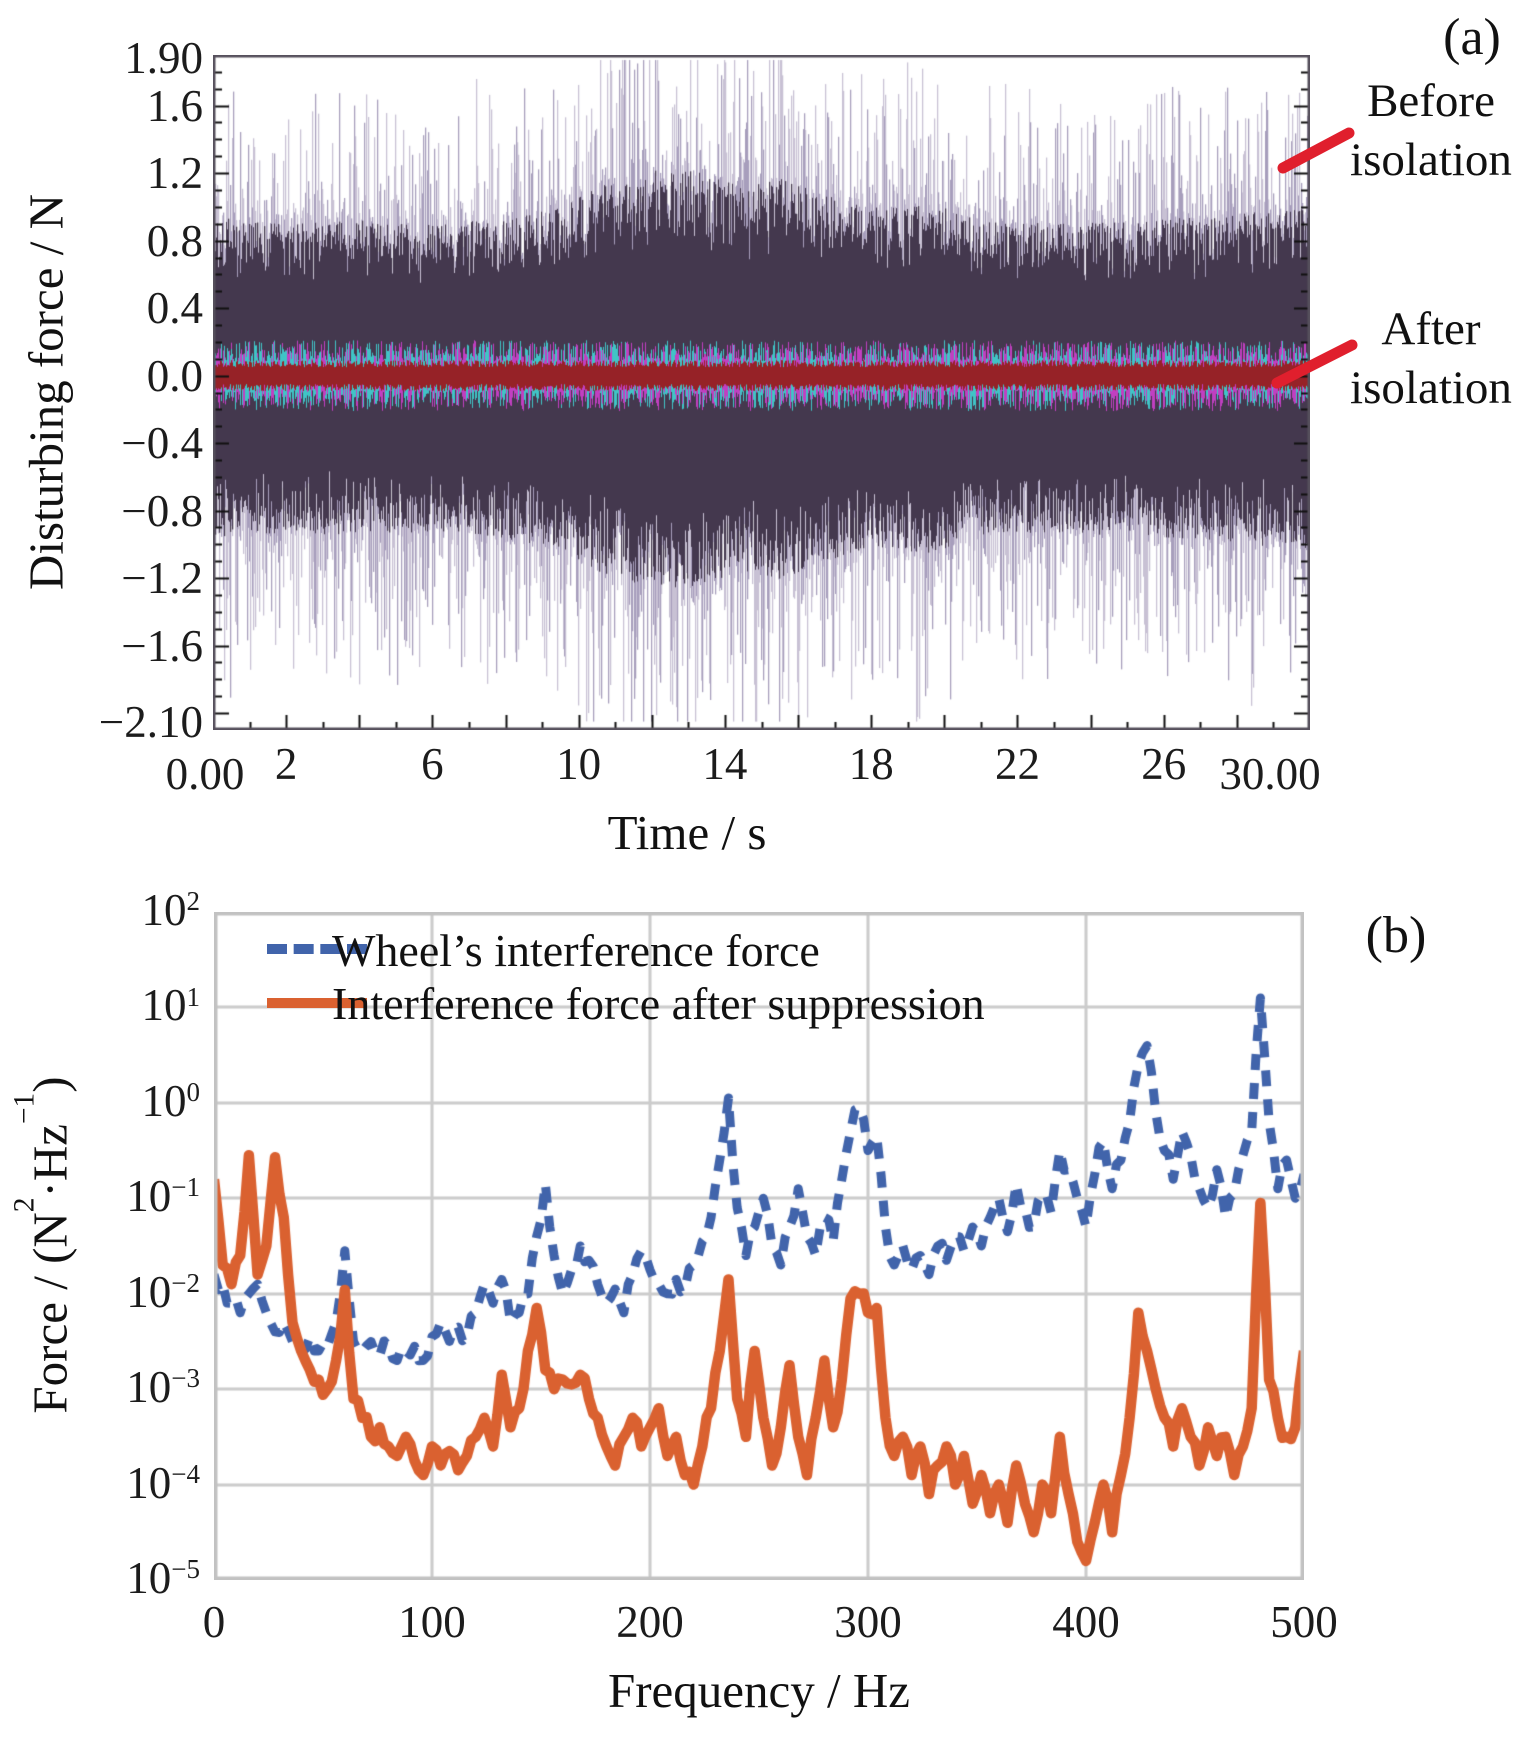  I want to click on tick-label: 10⁻¹, so click(163, 1196).